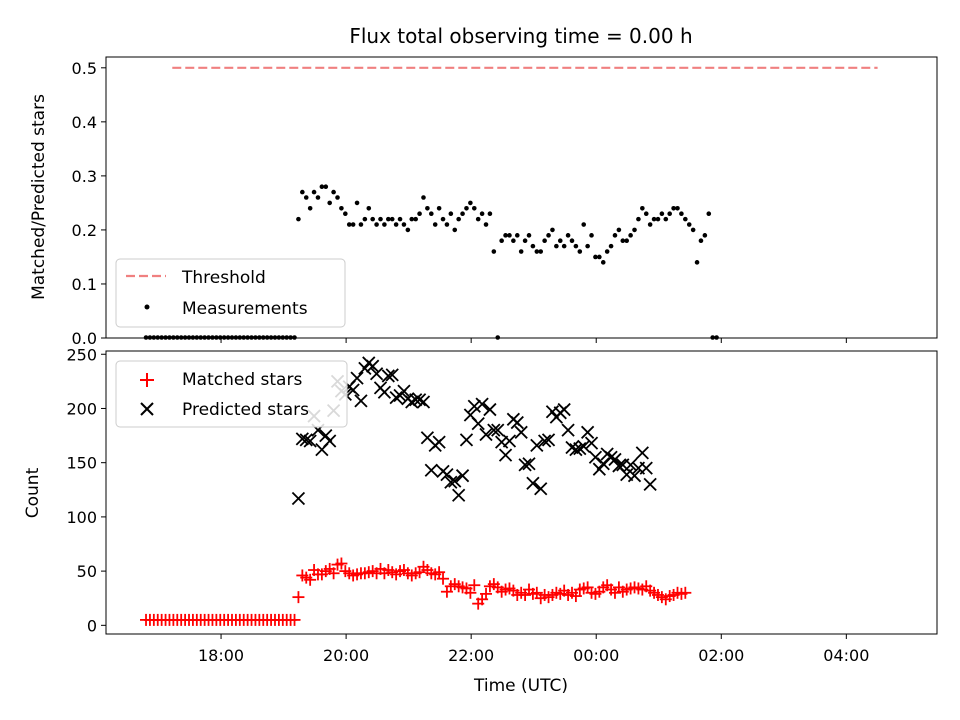 The image size is (960, 720). Describe the element at coordinates (87, 571) in the screenshot. I see `count-y-tick-label: 50` at that location.